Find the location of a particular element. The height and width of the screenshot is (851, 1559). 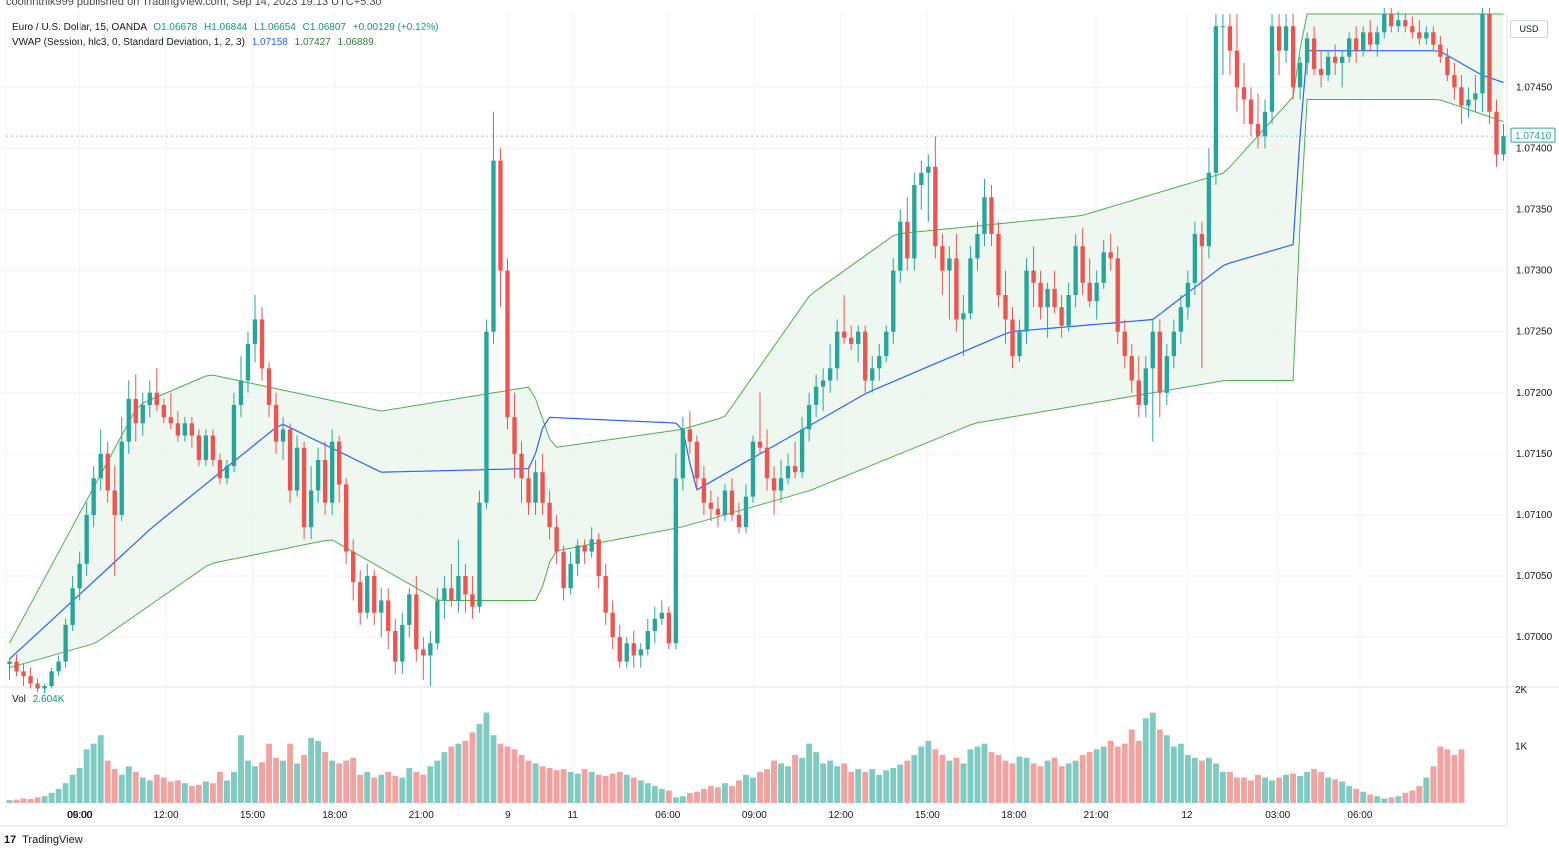

time-tick-label: 11 is located at coordinates (572, 815).